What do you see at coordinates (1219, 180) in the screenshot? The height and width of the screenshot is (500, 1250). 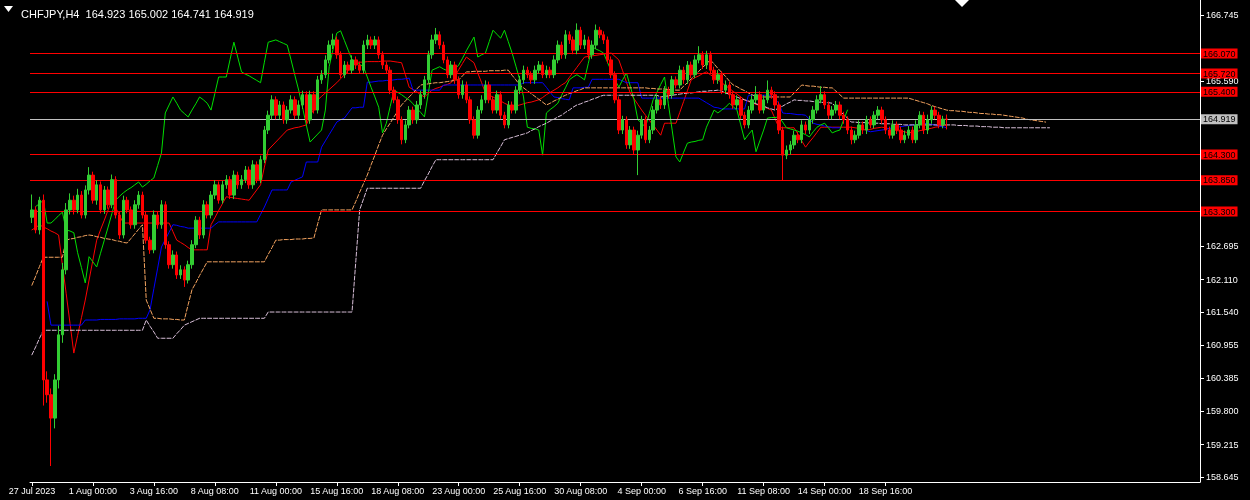 I see `ref-line-label: 163.850` at bounding box center [1219, 180].